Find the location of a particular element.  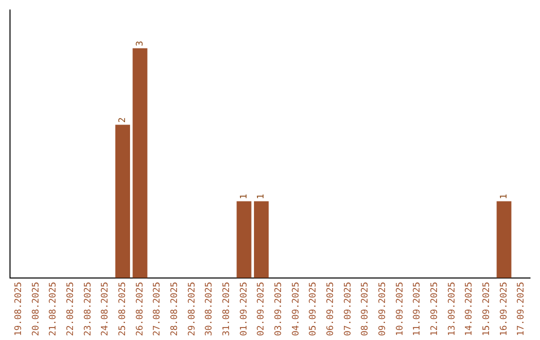

x-tick-label: 05.09.2025 is located at coordinates (313, 309).